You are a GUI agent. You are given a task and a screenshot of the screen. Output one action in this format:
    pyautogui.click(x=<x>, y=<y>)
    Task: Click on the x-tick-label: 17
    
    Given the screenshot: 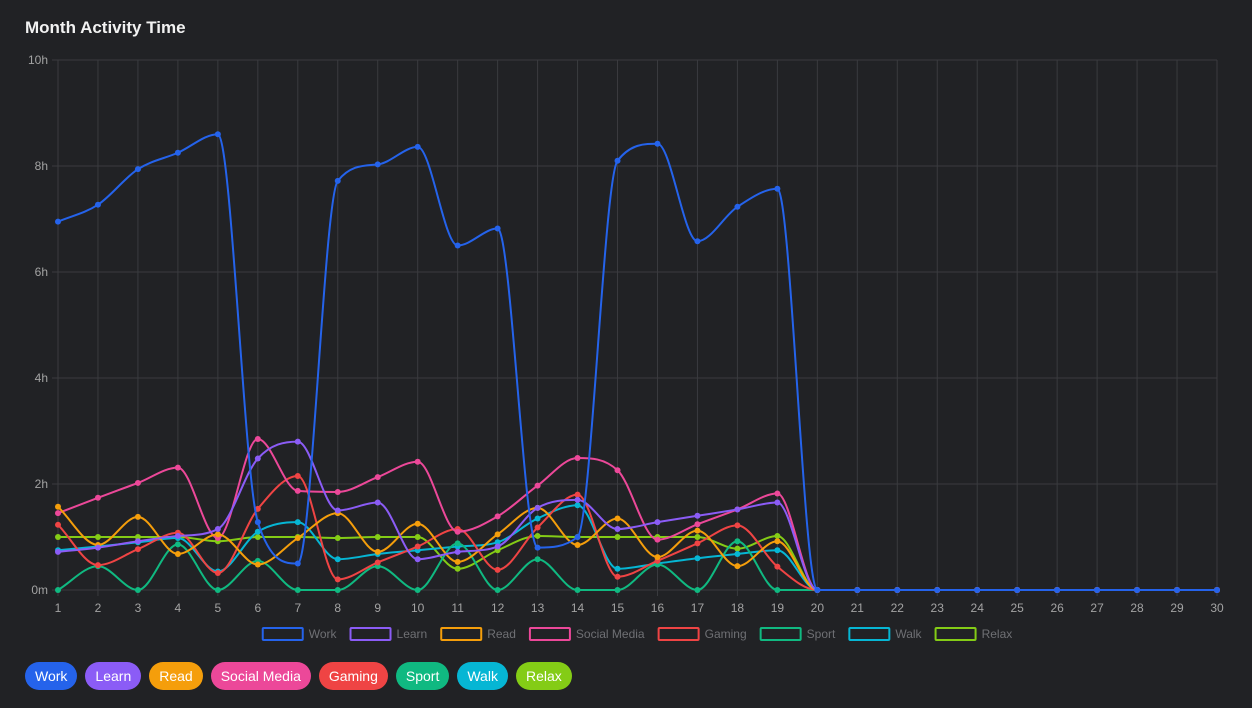 What is the action you would take?
    pyautogui.click(x=698, y=608)
    